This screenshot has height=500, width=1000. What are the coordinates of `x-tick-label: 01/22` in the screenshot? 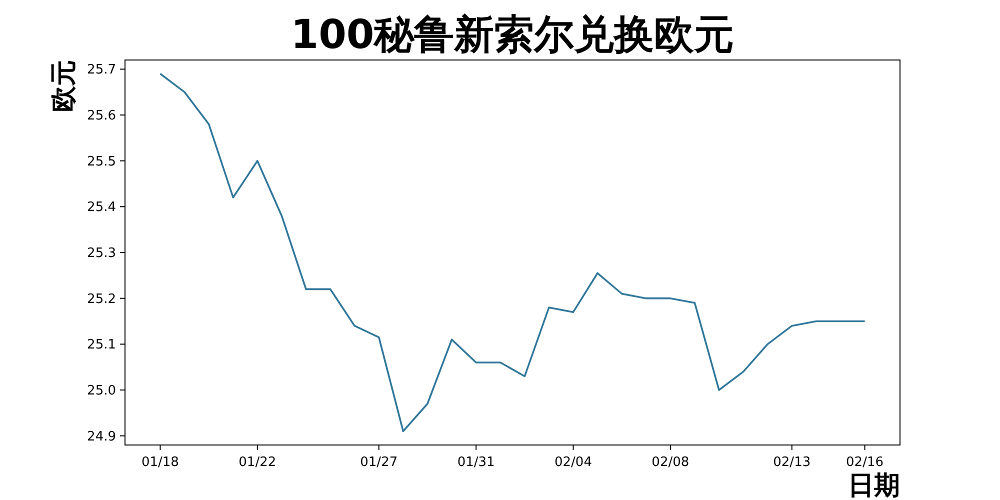 It's located at (257, 462).